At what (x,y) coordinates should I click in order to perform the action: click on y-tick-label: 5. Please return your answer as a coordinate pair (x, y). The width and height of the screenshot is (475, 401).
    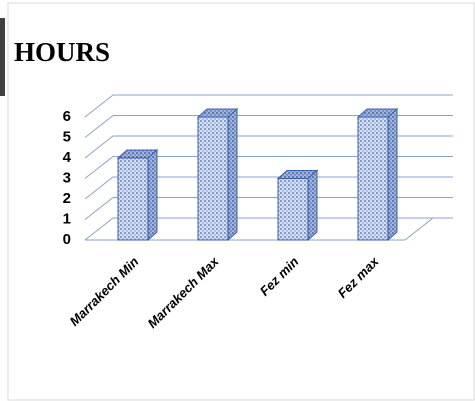
    Looking at the image, I should click on (67, 136).